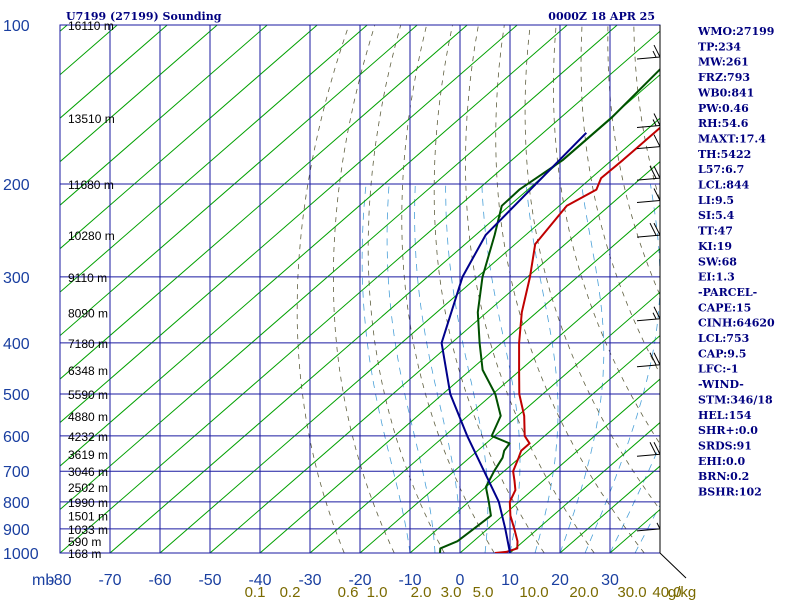 The width and height of the screenshot is (800, 600). I want to click on mixing-ratio-label: 1.0, so click(377, 592).